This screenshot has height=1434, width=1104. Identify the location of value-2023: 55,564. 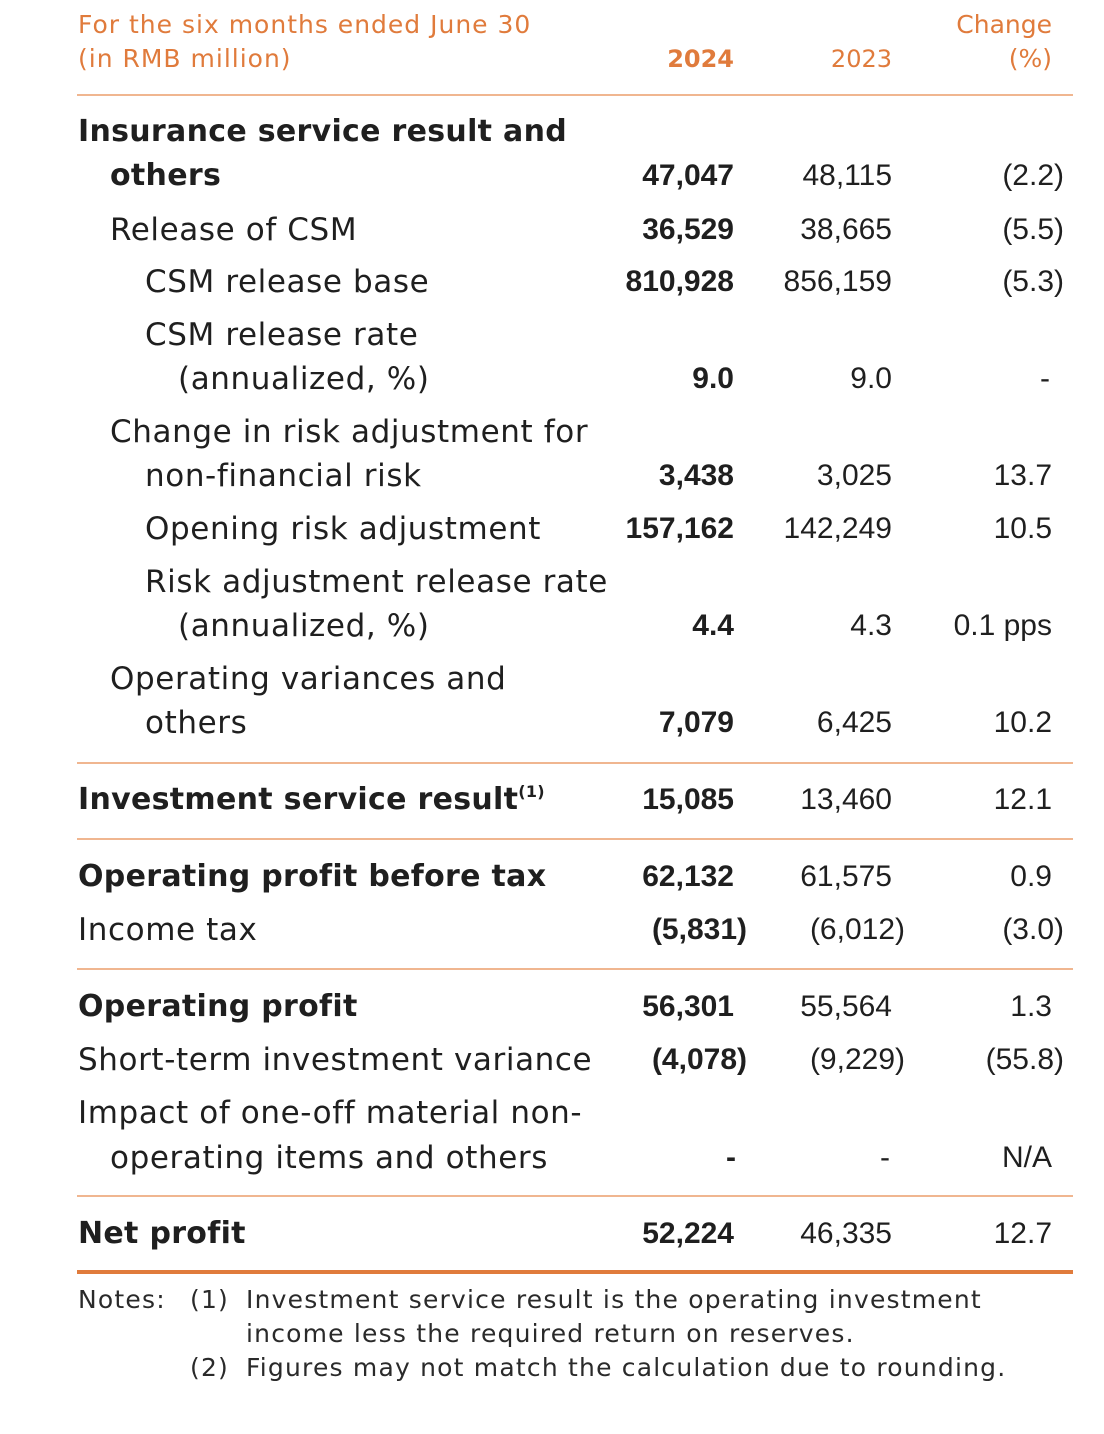
(846, 1006).